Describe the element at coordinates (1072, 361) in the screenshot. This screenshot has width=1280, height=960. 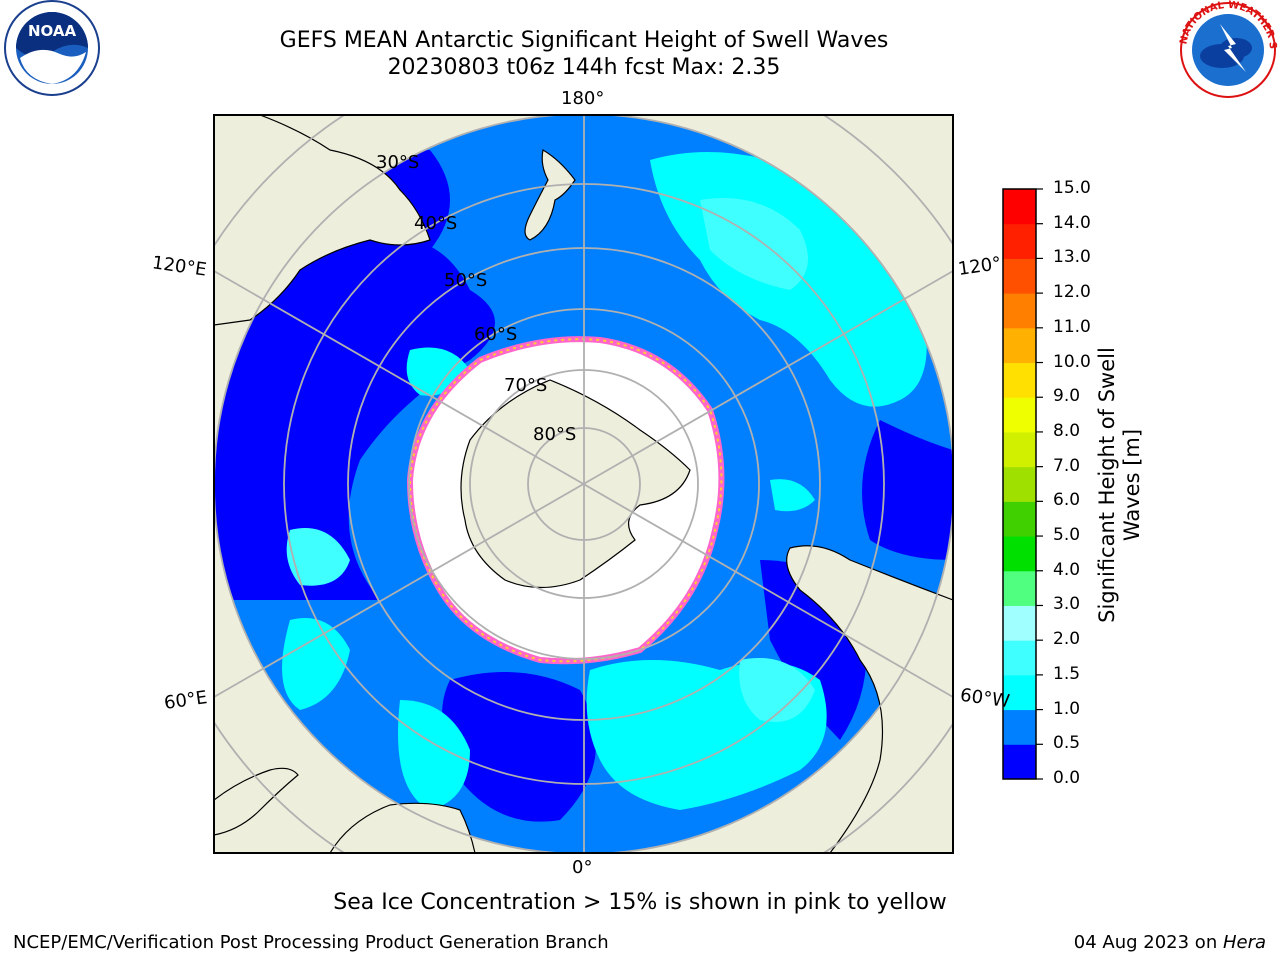
I see `colorbar-tick-label: 10.0` at that location.